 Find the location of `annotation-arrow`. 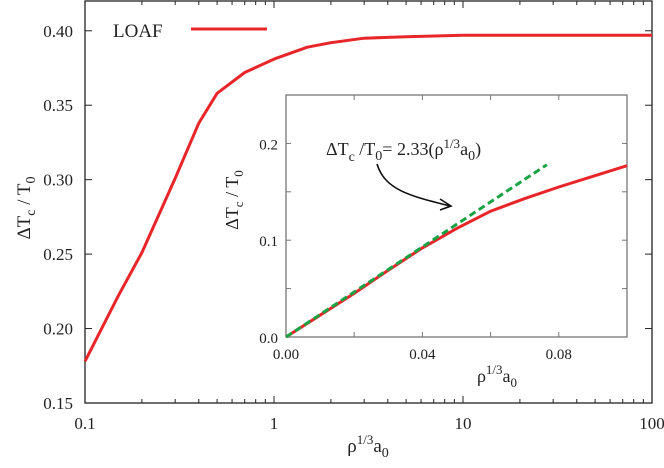

annotation-arrow is located at coordinates (414, 187).